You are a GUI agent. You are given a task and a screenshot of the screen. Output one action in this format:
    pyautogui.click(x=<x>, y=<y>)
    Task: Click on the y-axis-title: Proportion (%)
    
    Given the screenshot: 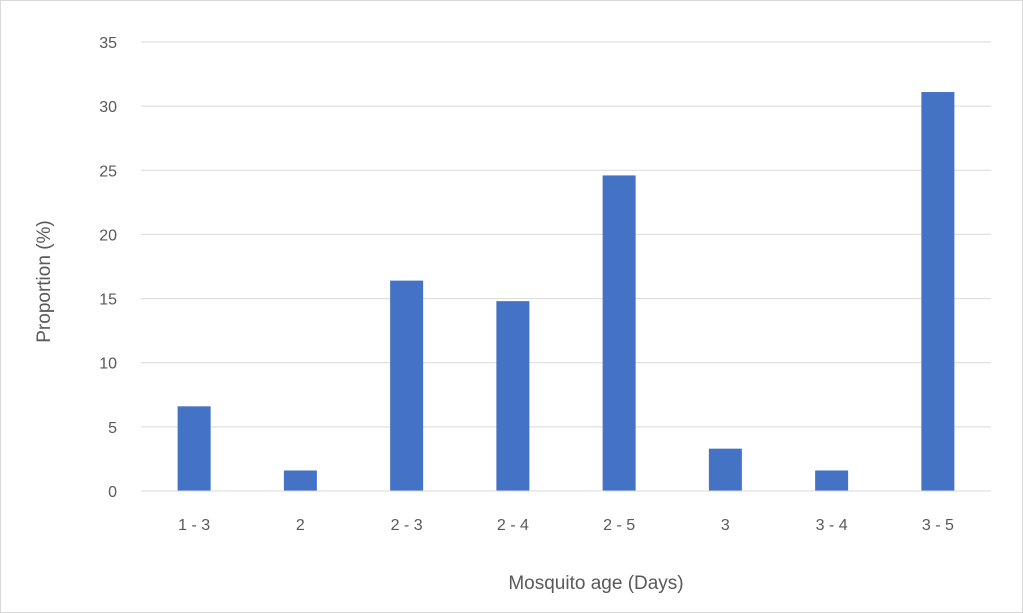 What is the action you would take?
    pyautogui.click(x=44, y=281)
    